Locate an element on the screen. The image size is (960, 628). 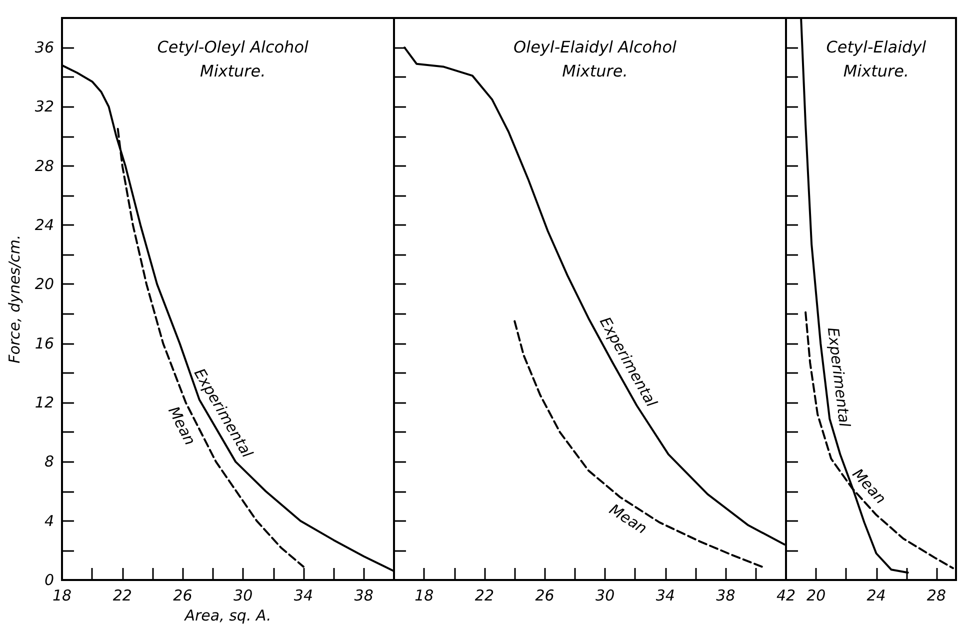
y-tick-label: 4 is located at coordinates (49, 521).